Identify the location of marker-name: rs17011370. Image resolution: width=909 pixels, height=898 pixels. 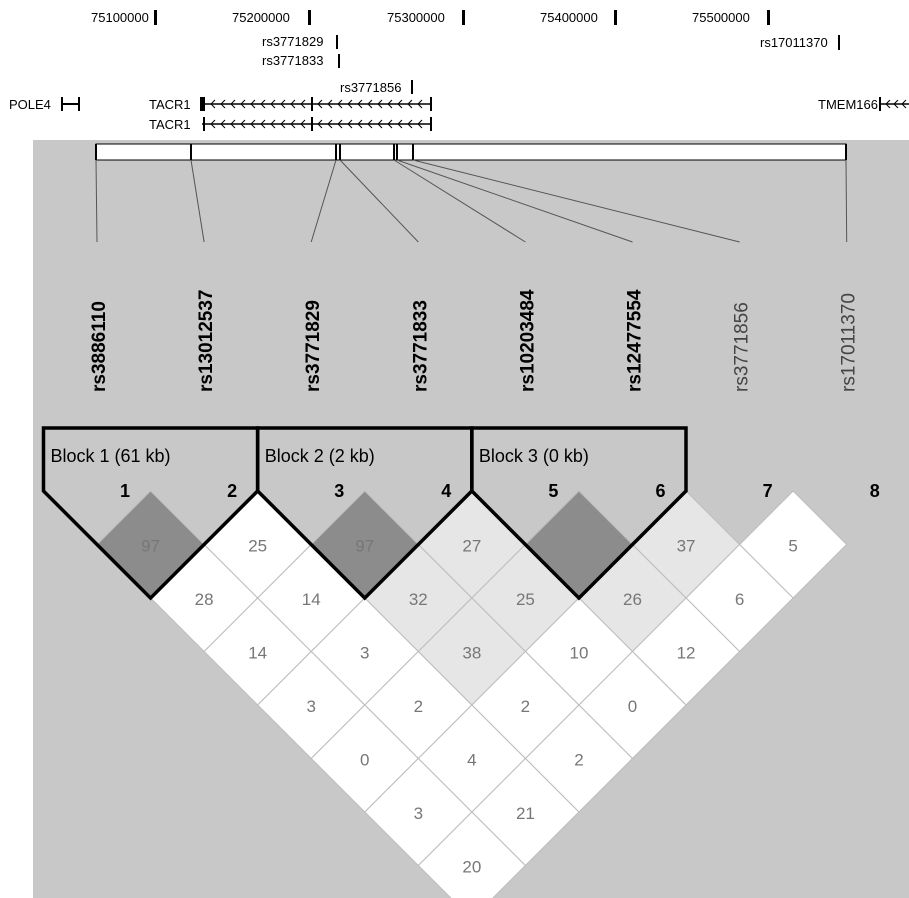
(849, 342).